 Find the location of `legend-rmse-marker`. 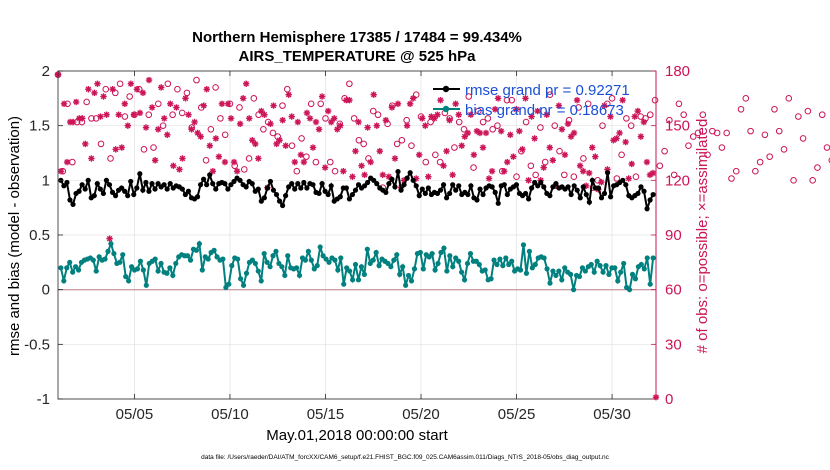

legend-rmse-marker is located at coordinates (446, 89).